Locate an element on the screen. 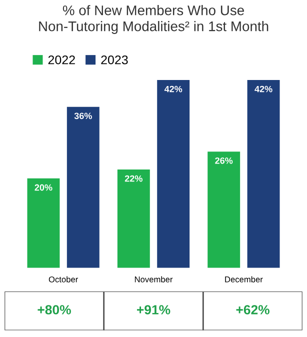 This screenshot has width=307, height=337. data-label: 22% is located at coordinates (133, 178).